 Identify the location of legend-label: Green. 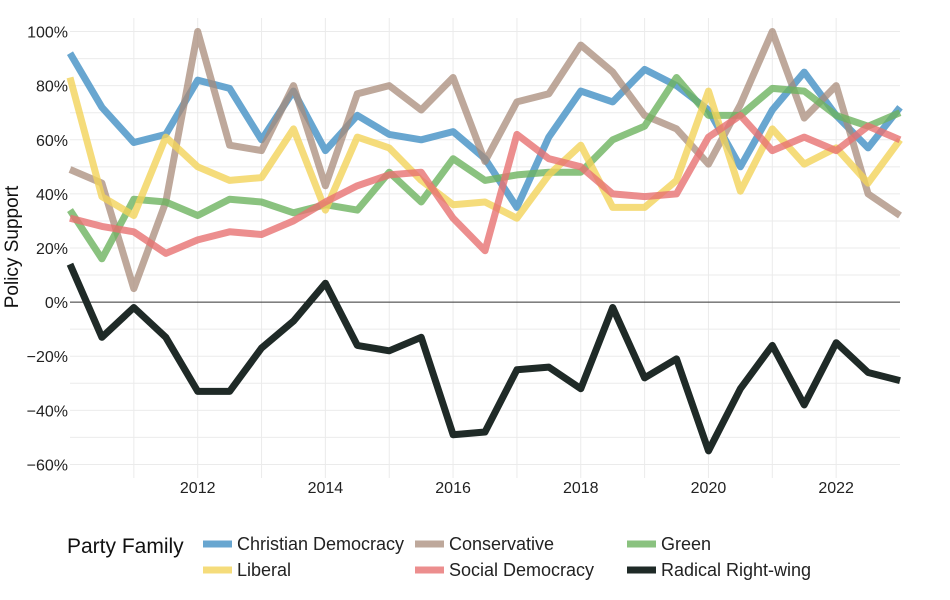
(686, 544).